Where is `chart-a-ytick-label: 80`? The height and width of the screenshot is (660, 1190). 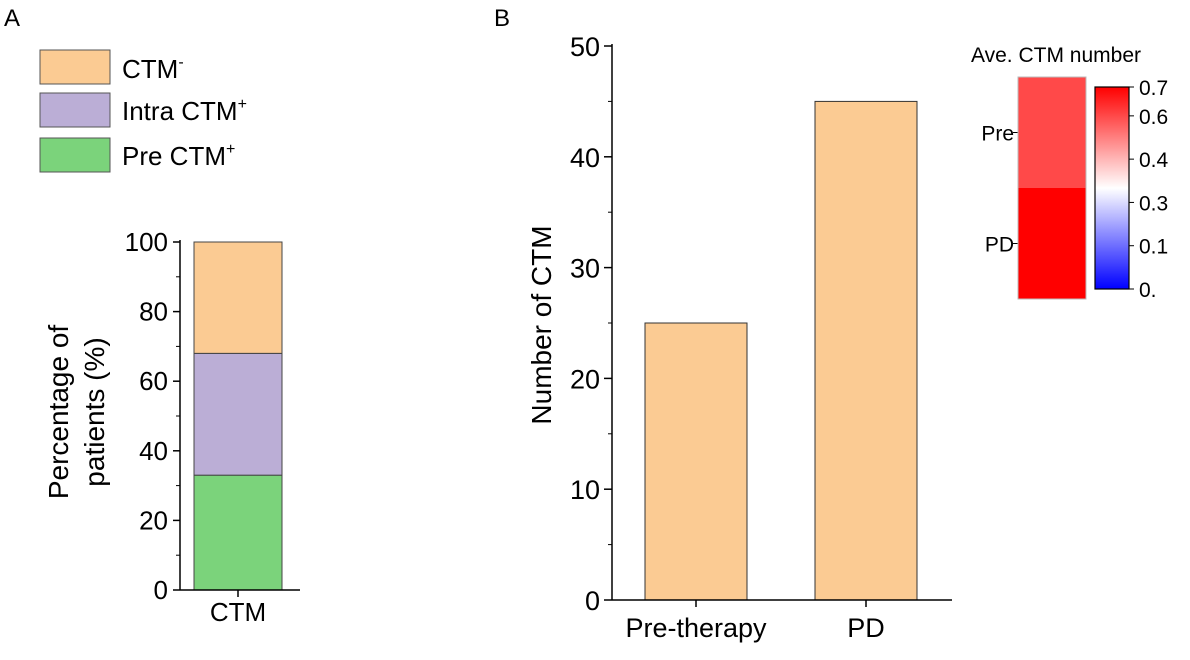 chart-a-ytick-label: 80 is located at coordinates (153, 312).